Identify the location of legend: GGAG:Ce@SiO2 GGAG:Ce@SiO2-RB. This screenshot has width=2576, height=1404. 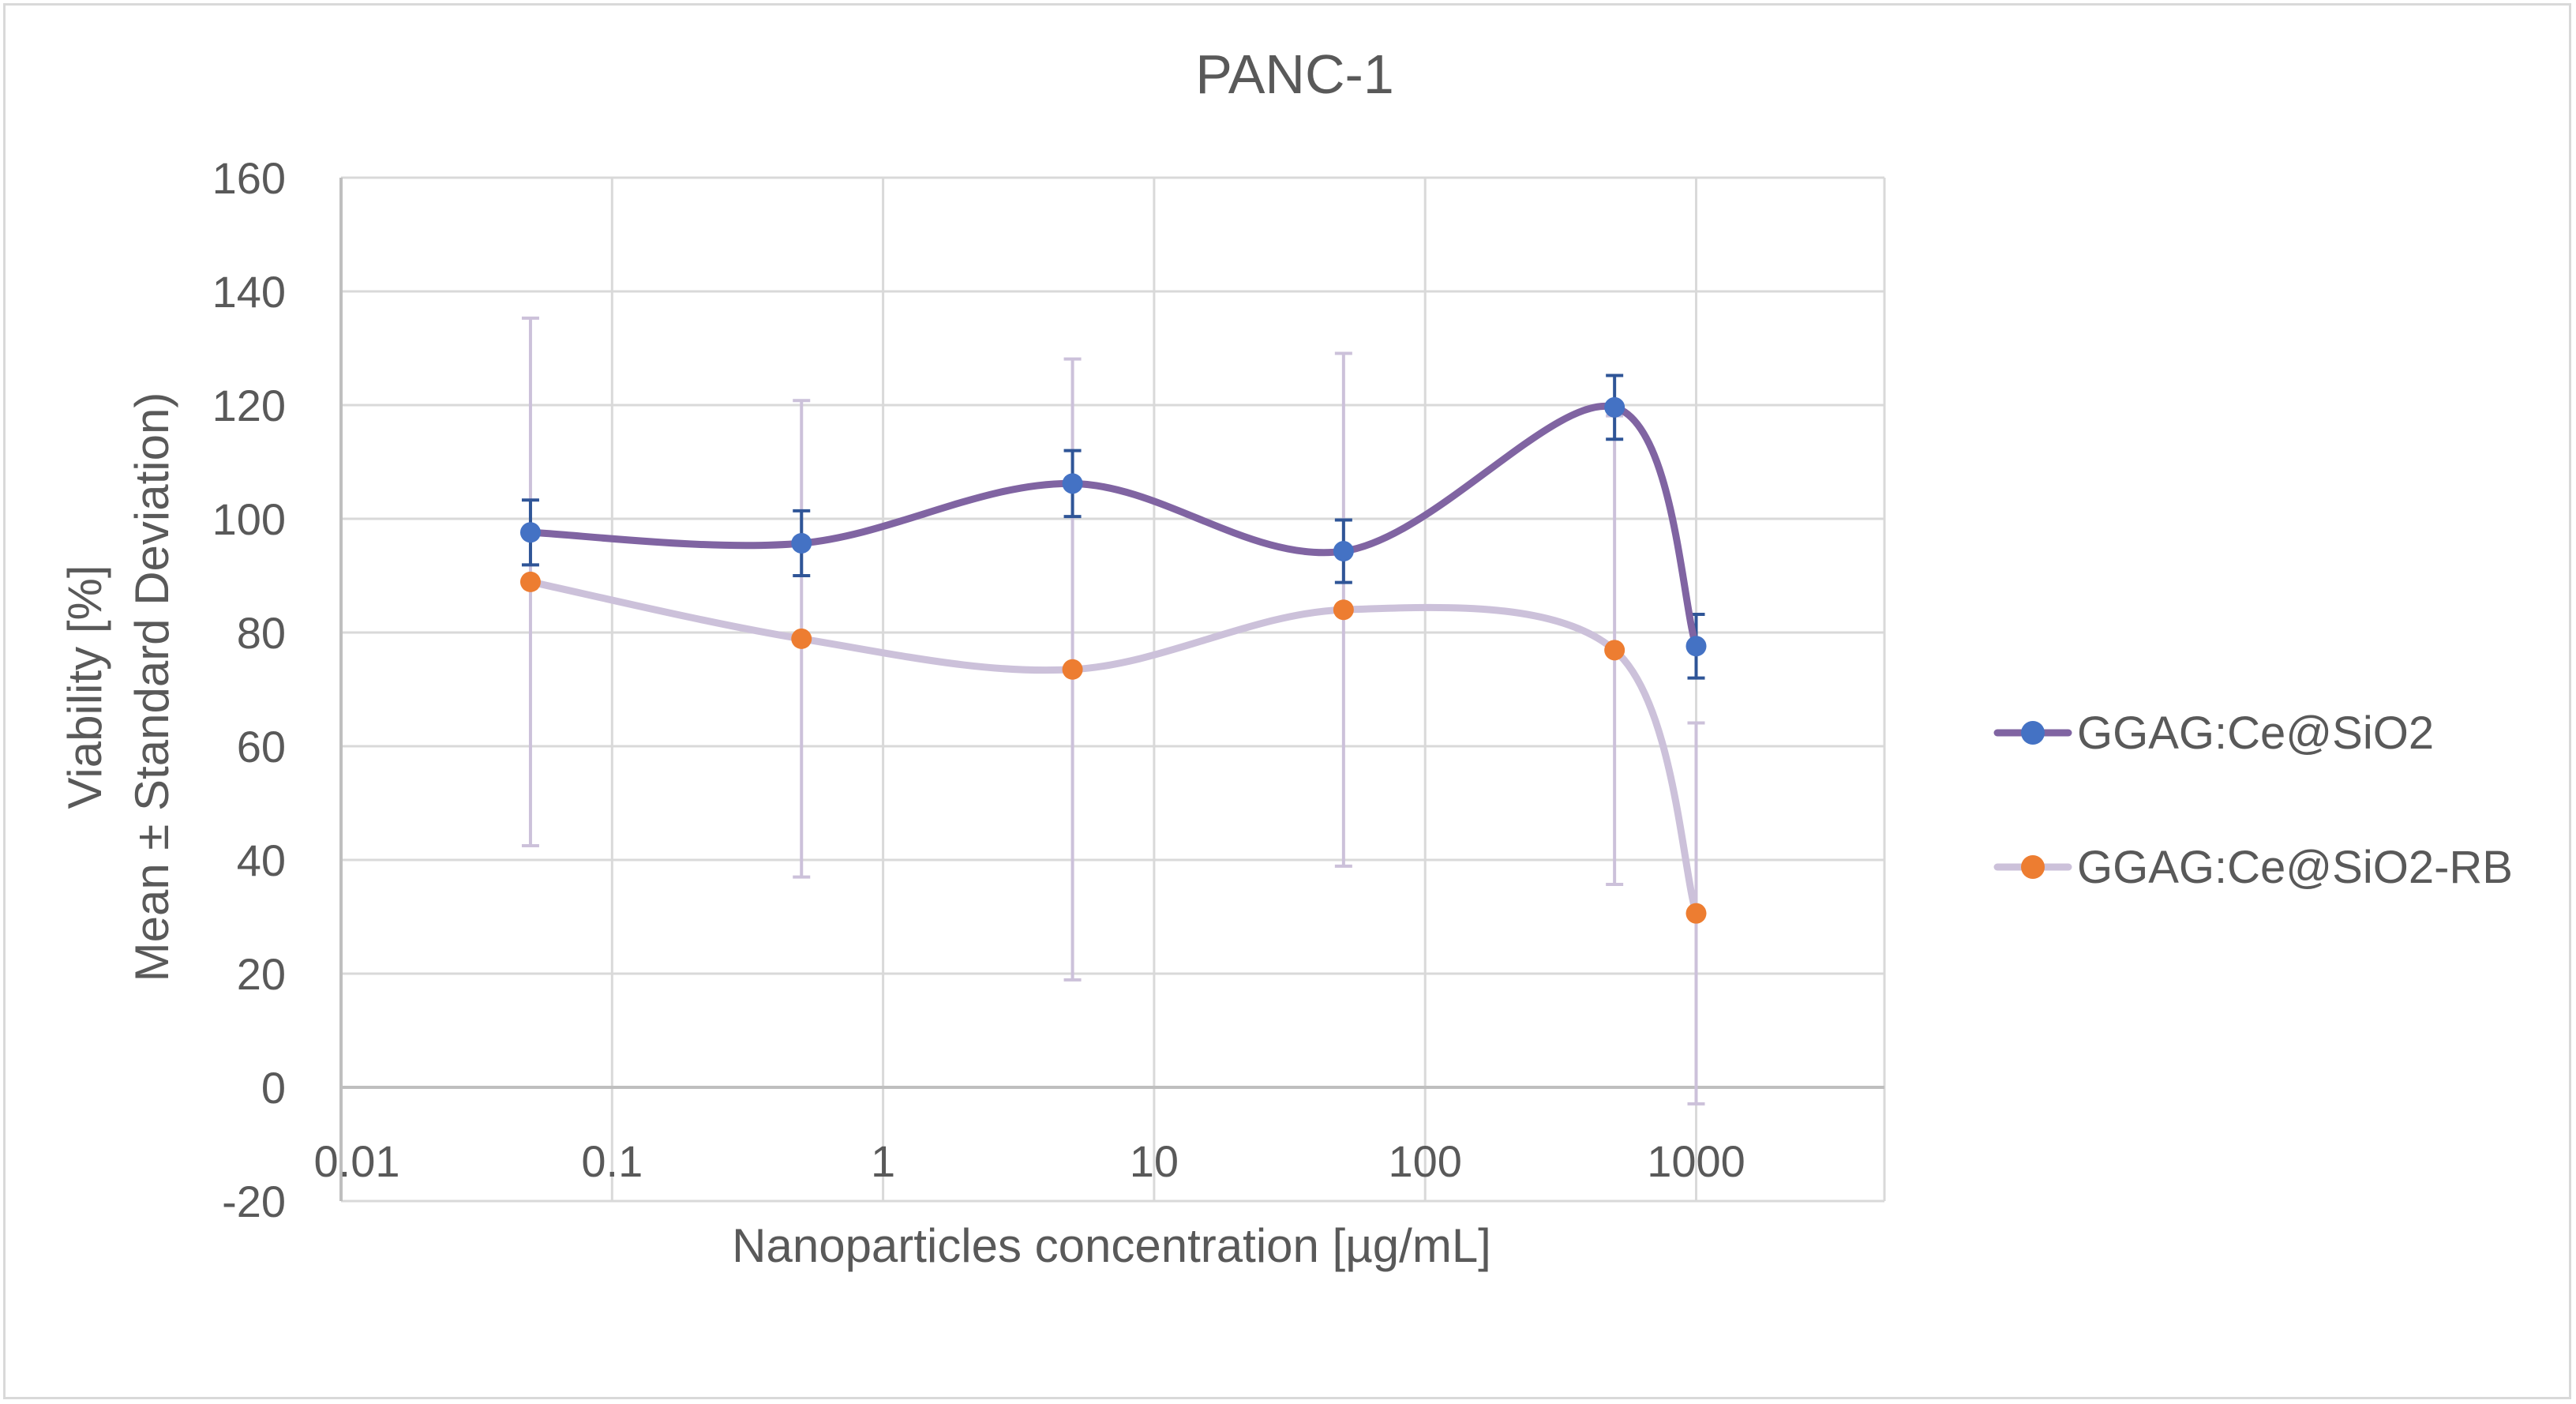
(2253, 800).